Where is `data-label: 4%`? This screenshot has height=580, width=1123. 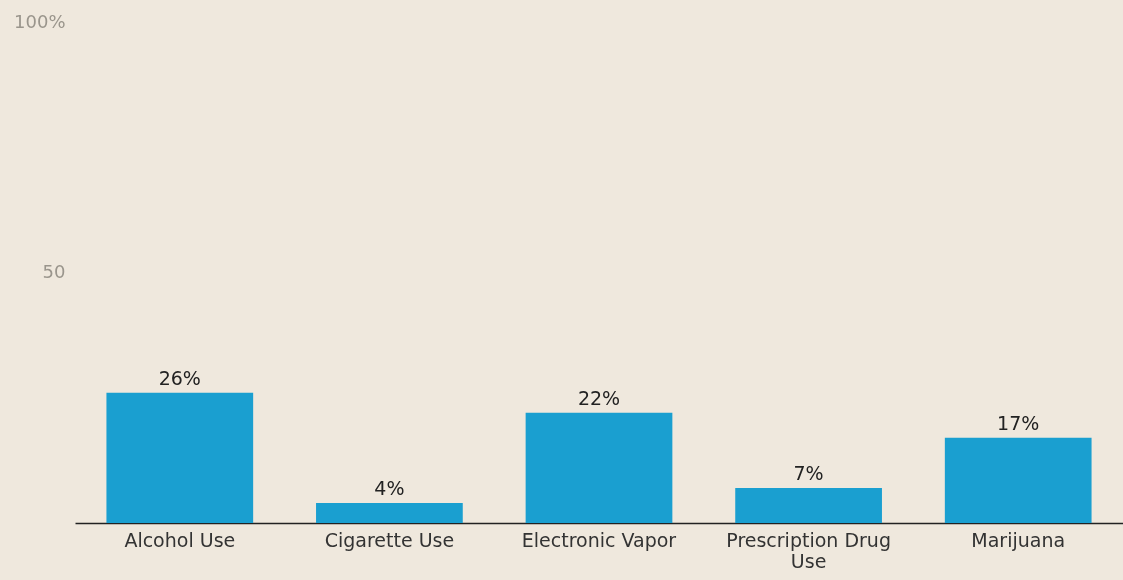
data-label: 4% is located at coordinates (389, 487).